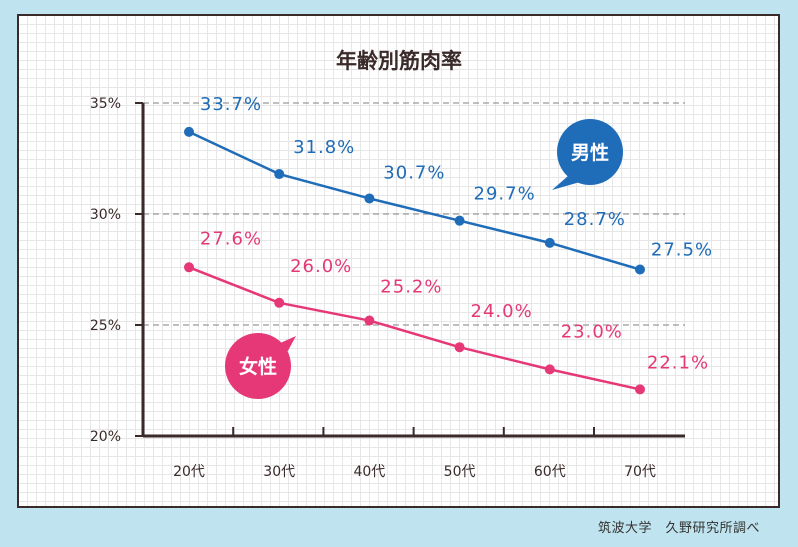  Describe the element at coordinates (399, 61) in the screenshot. I see `chart-title: 年齢別筋肉率` at that location.